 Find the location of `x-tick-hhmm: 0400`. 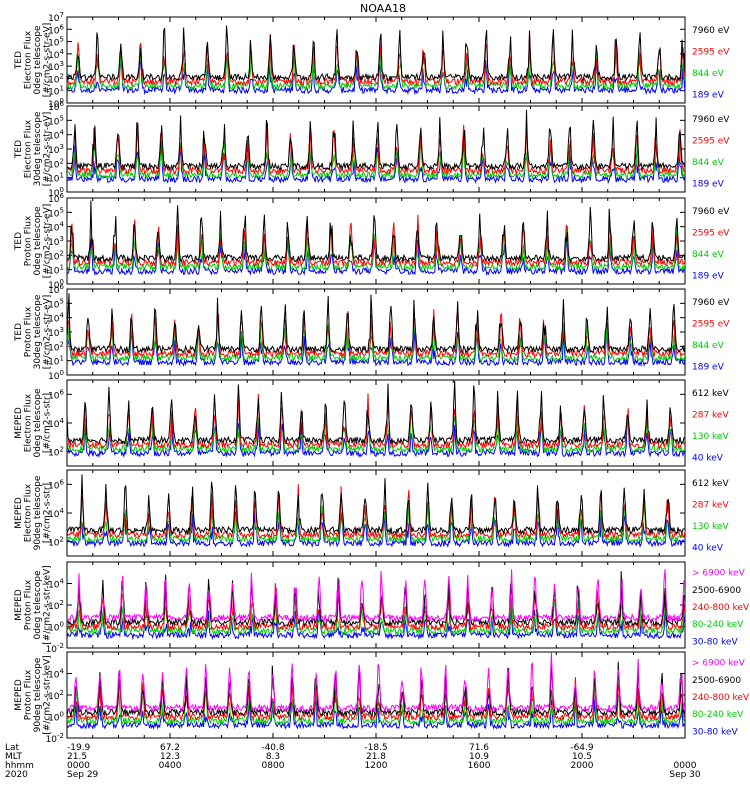

x-tick-hhmm: 0400 is located at coordinates (170, 766).